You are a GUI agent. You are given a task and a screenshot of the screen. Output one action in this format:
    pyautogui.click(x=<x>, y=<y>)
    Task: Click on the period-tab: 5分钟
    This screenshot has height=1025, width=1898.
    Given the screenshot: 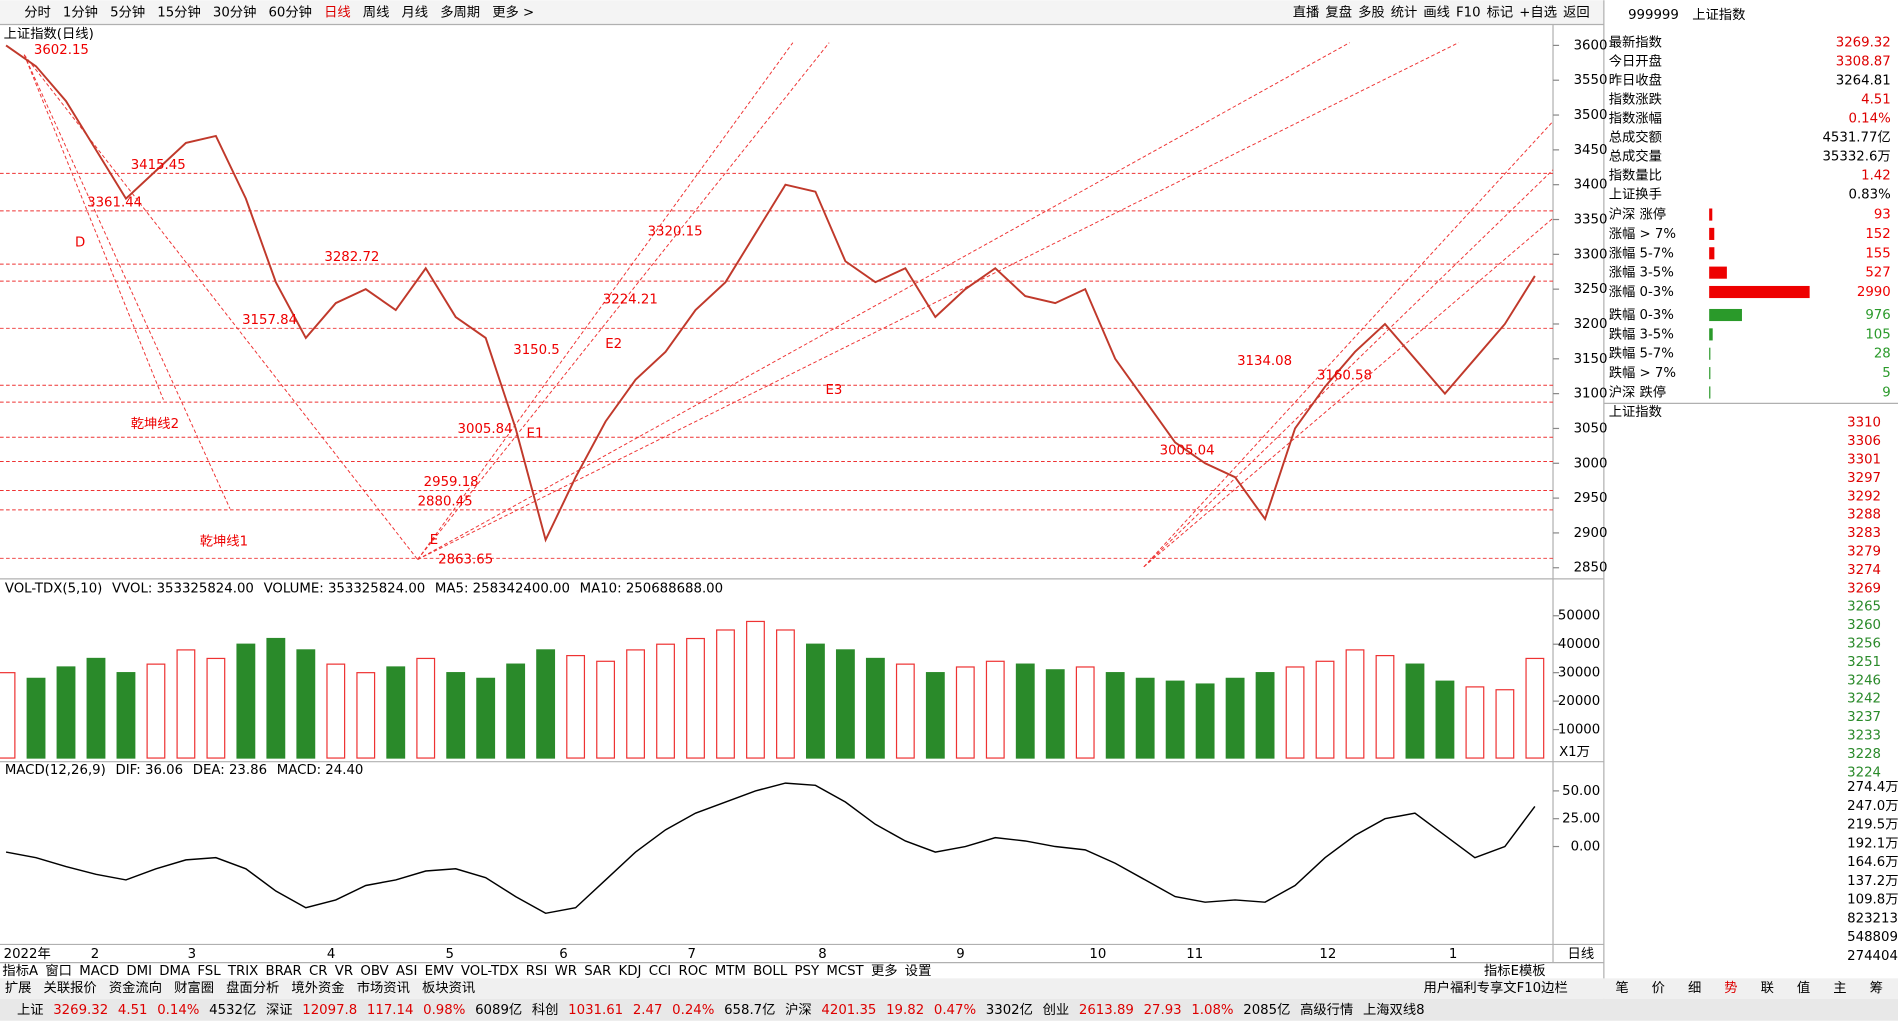 What is the action you would take?
    pyautogui.click(x=127, y=11)
    